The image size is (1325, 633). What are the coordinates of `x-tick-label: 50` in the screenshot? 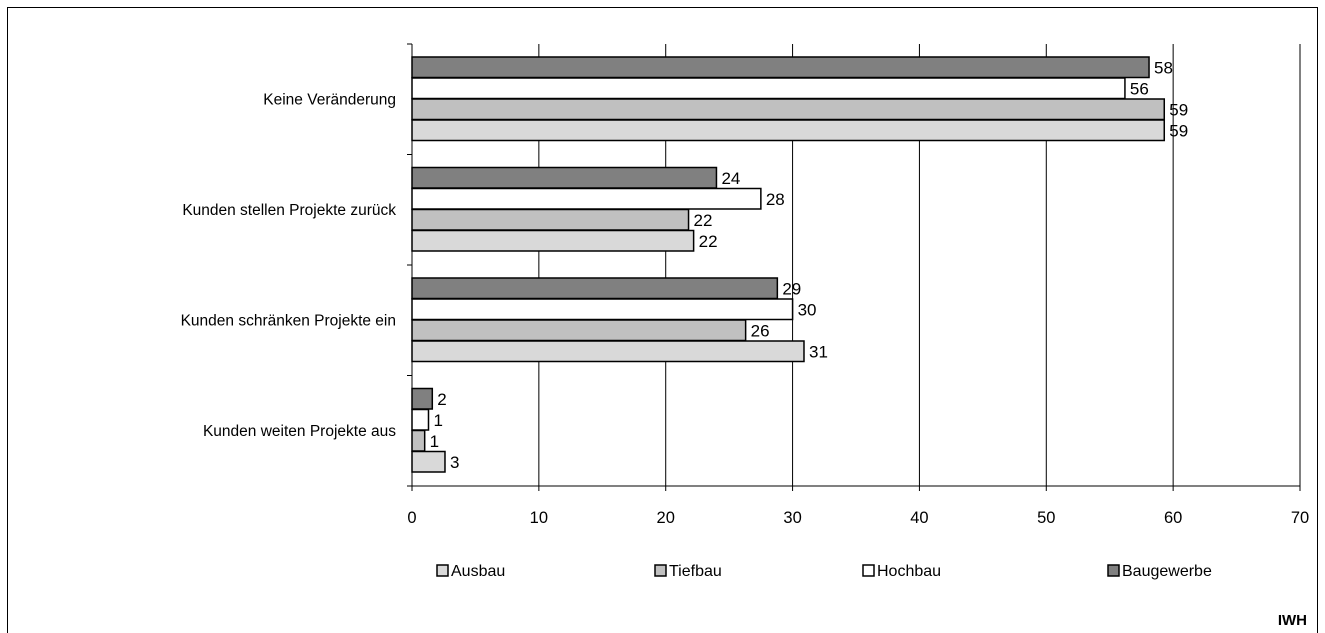 It's located at (1046, 518).